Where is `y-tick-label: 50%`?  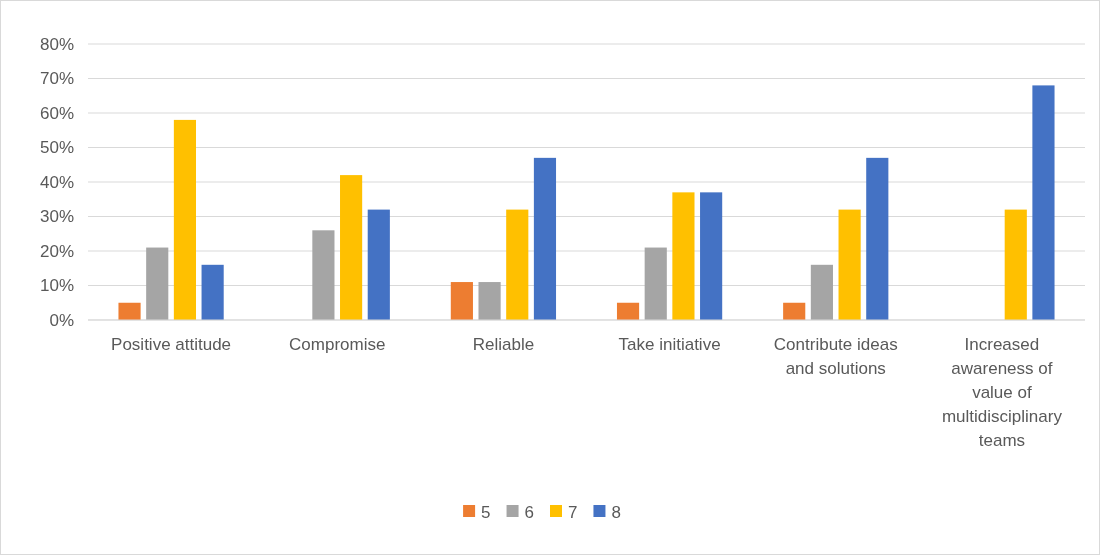
y-tick-label: 50% is located at coordinates (56, 148).